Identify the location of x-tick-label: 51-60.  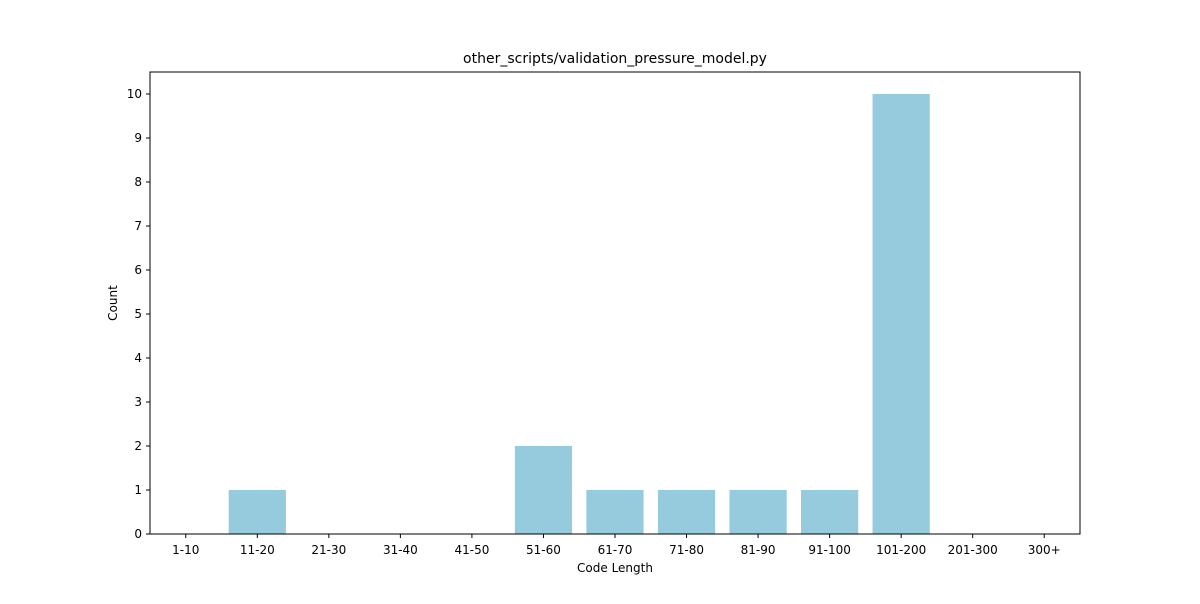
(543, 550).